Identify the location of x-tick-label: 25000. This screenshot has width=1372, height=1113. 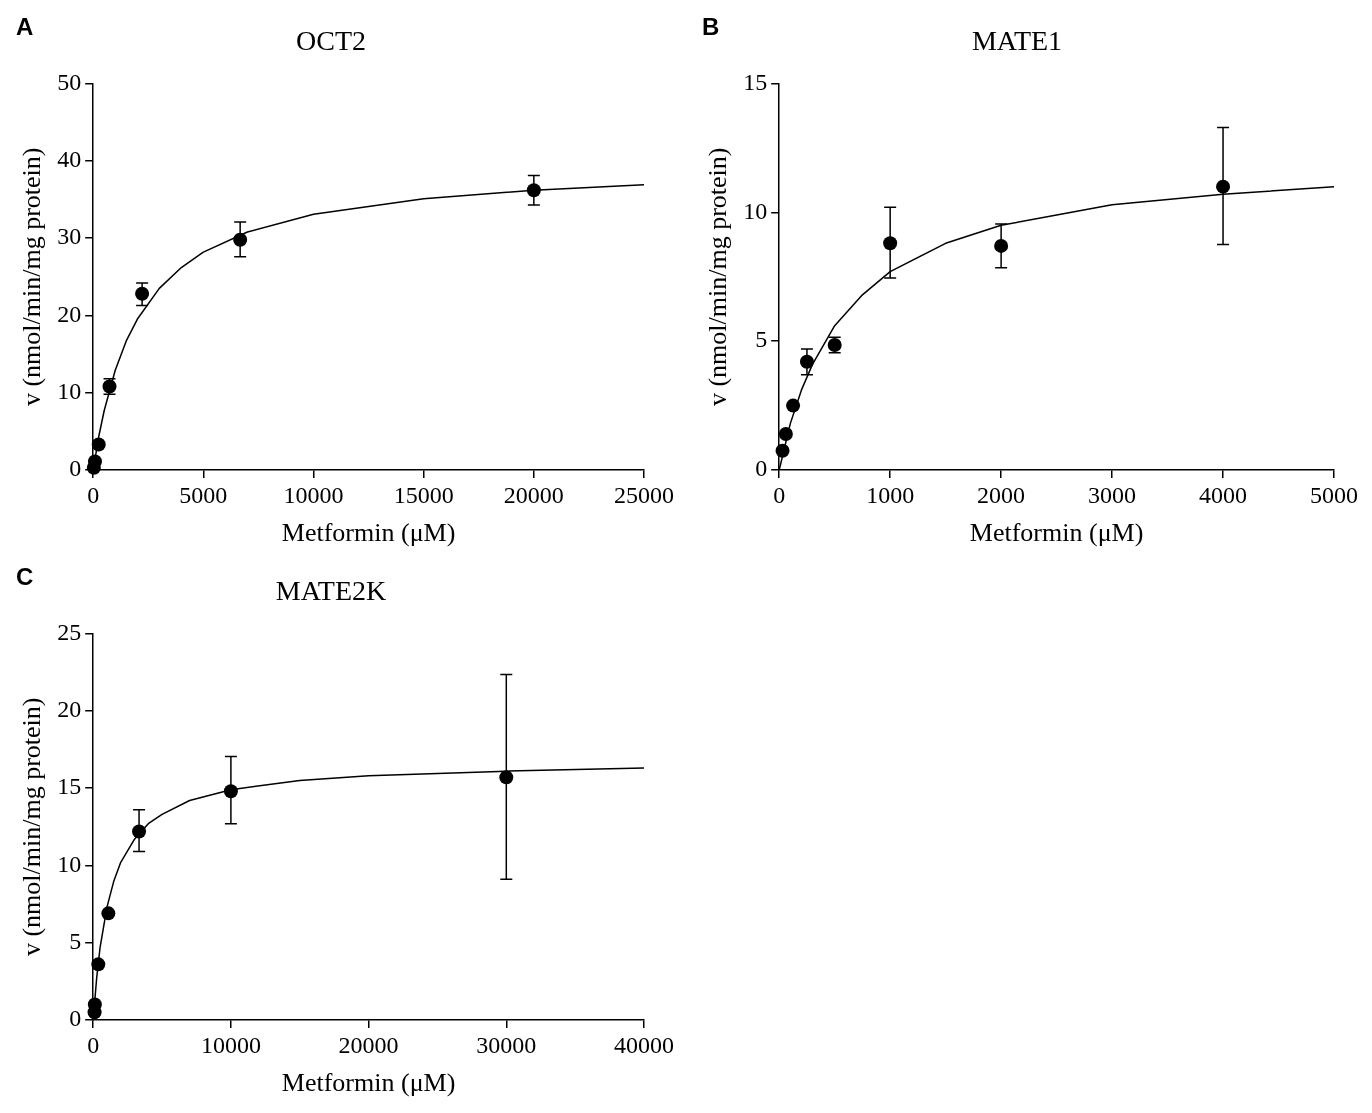
(644, 494).